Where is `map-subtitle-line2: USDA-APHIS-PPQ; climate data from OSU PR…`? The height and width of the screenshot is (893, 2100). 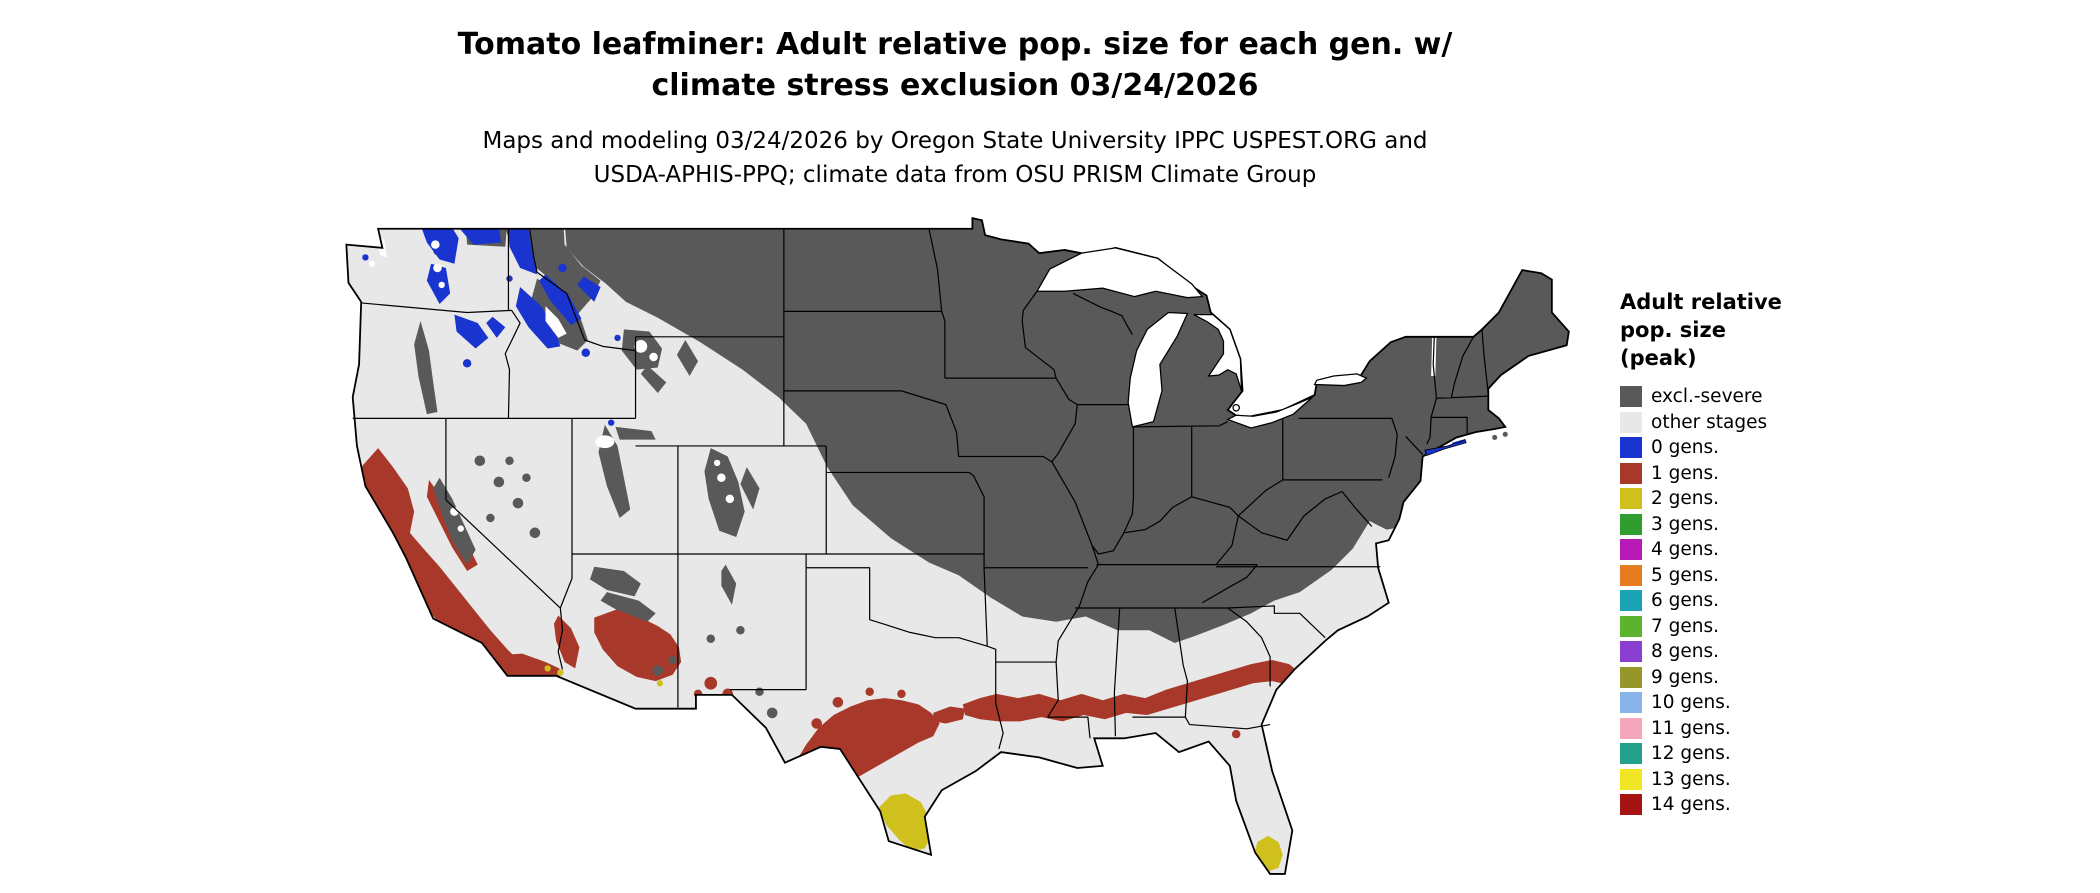
map-subtitle-line2: USDA-APHIS-PPQ; climate data from OSU PR… is located at coordinates (955, 175).